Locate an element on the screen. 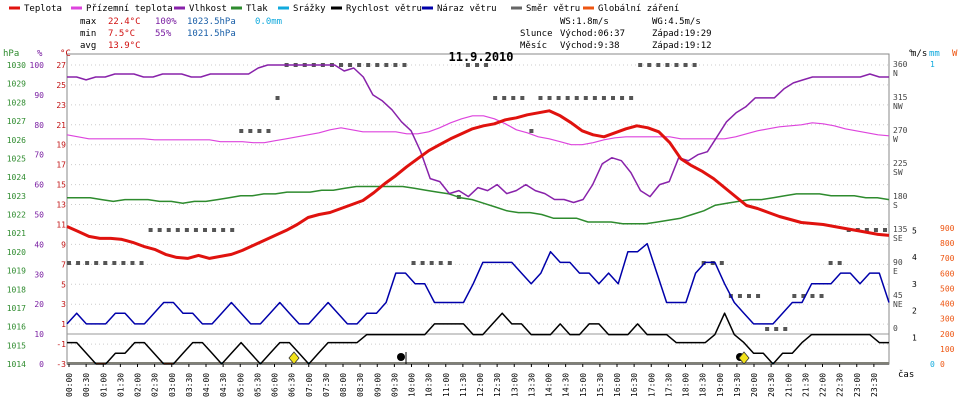  temp-tick: 23 is located at coordinates (61, 105).